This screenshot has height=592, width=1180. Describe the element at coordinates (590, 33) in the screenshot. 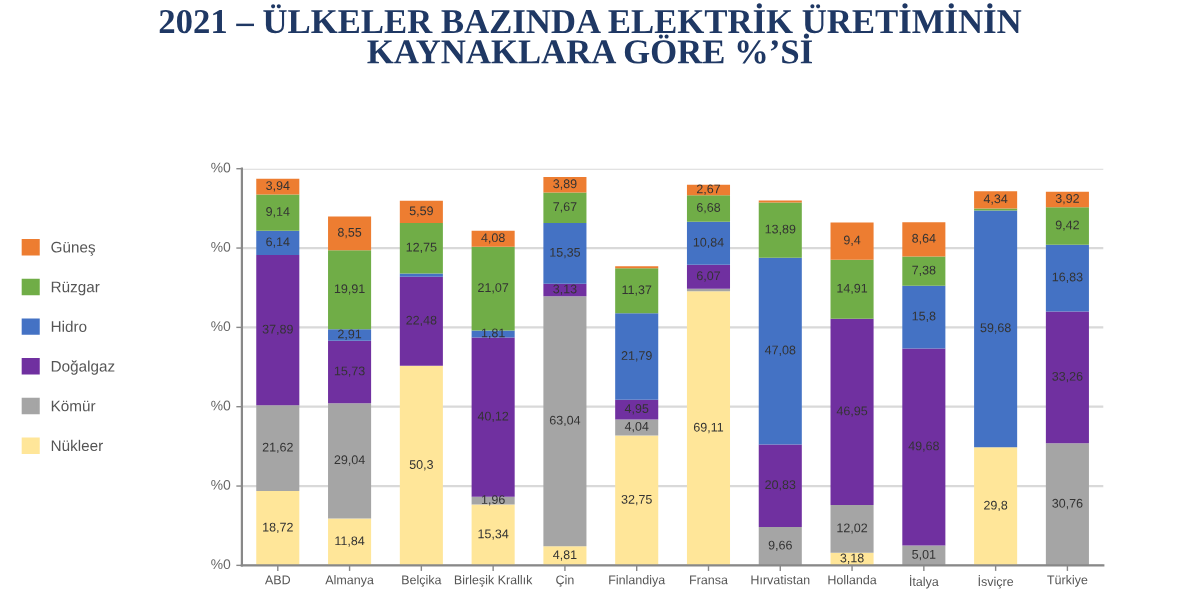

I see `chart-title: 2021 – ÜLKELER BAZINDA ELEKTRİK ÜRETİMİNİN KAYNAKLARA GÖRE %’Sİ` at that location.